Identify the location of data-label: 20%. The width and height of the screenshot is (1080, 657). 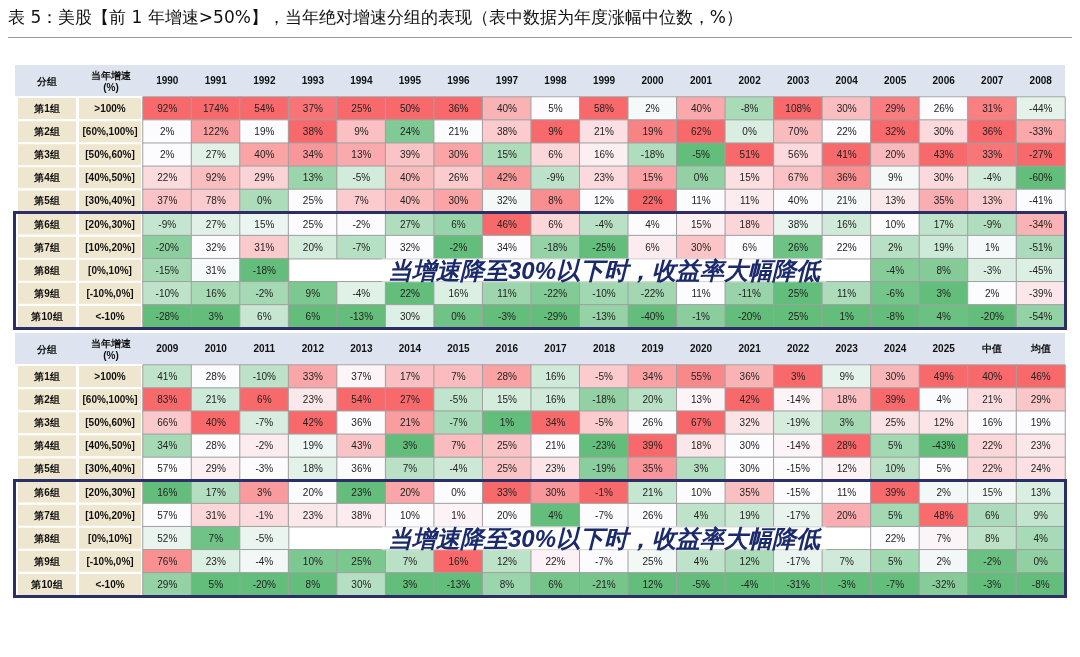
(895, 155).